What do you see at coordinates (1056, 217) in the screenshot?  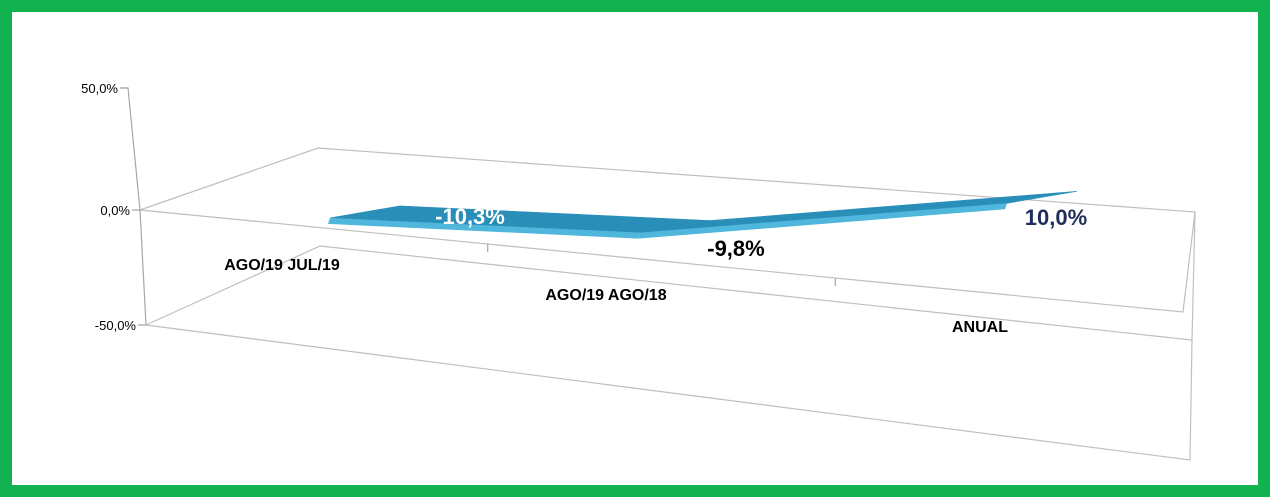 I see `data-label: 10,0%` at bounding box center [1056, 217].